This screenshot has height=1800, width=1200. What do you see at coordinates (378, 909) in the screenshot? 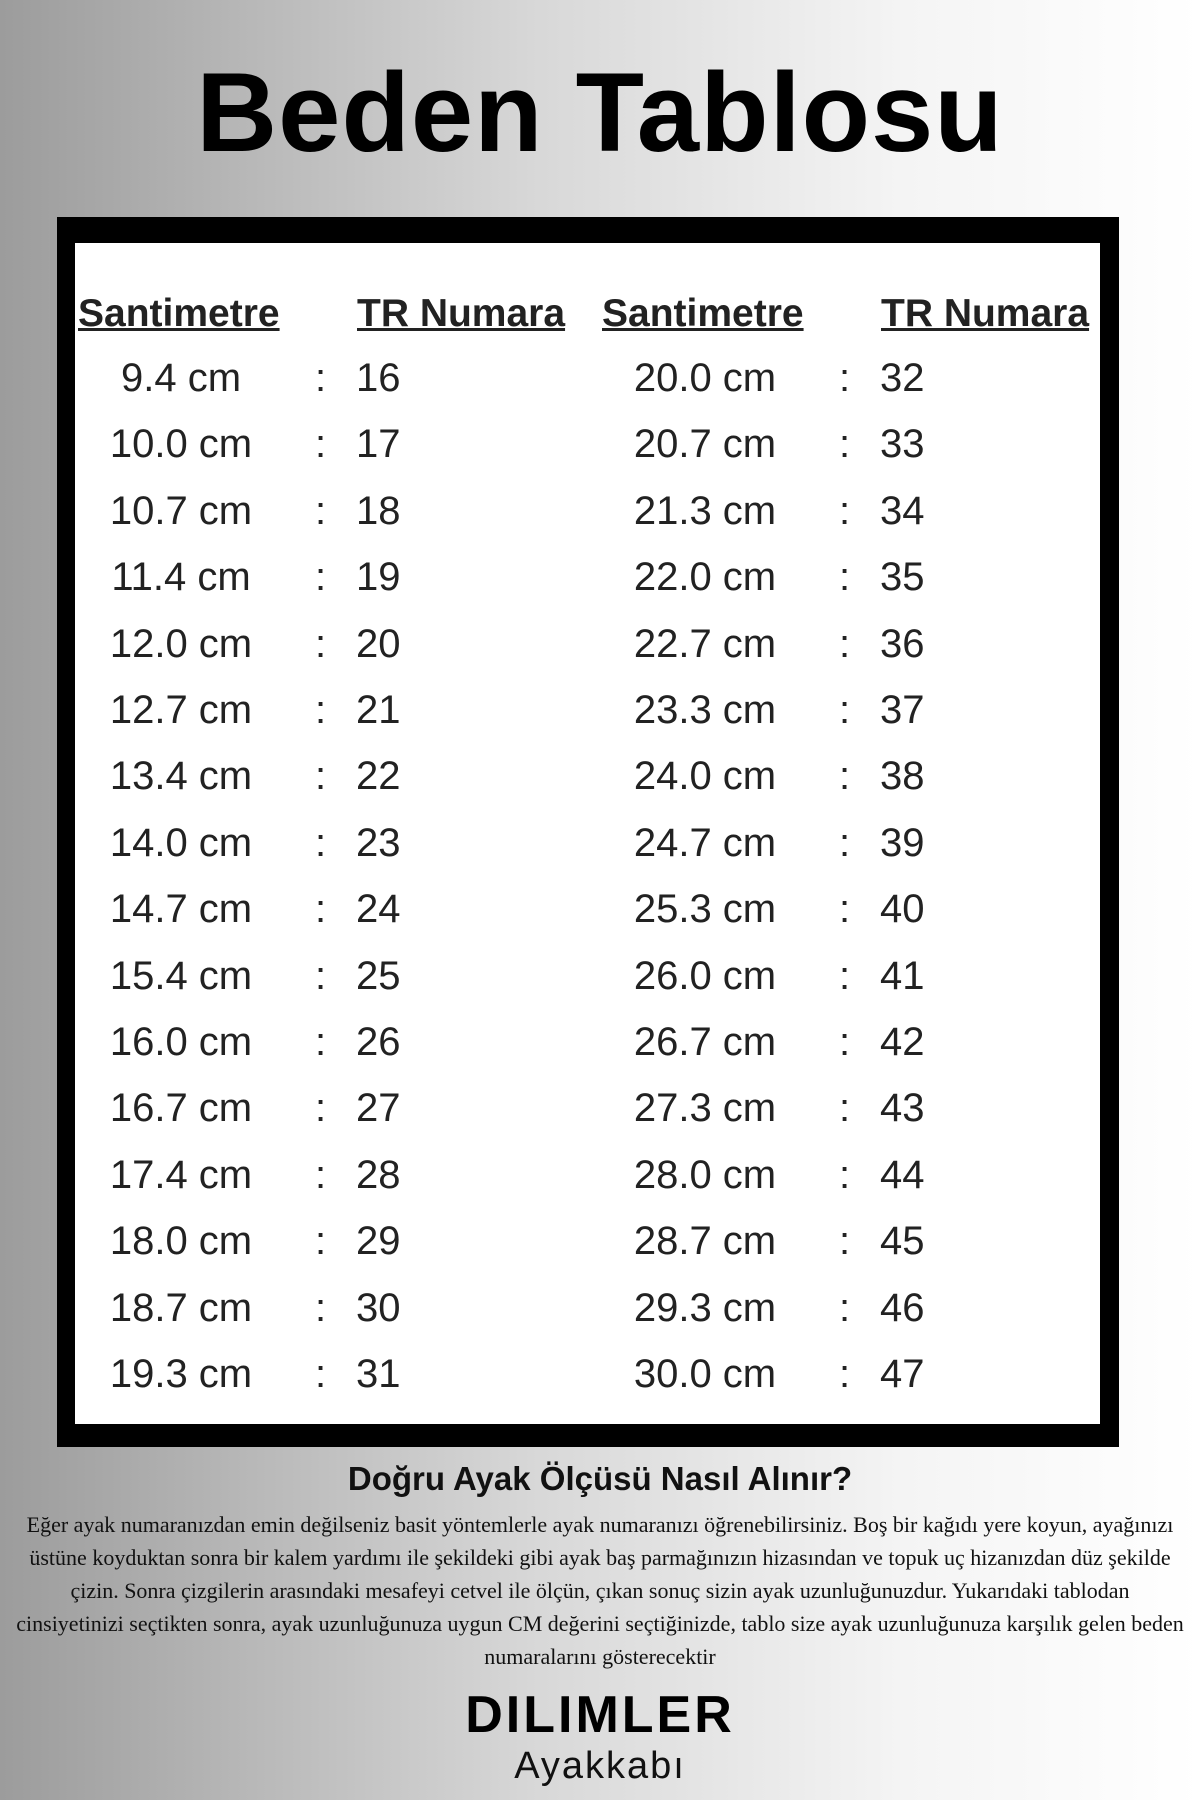
I see `size-cell: 24` at bounding box center [378, 909].